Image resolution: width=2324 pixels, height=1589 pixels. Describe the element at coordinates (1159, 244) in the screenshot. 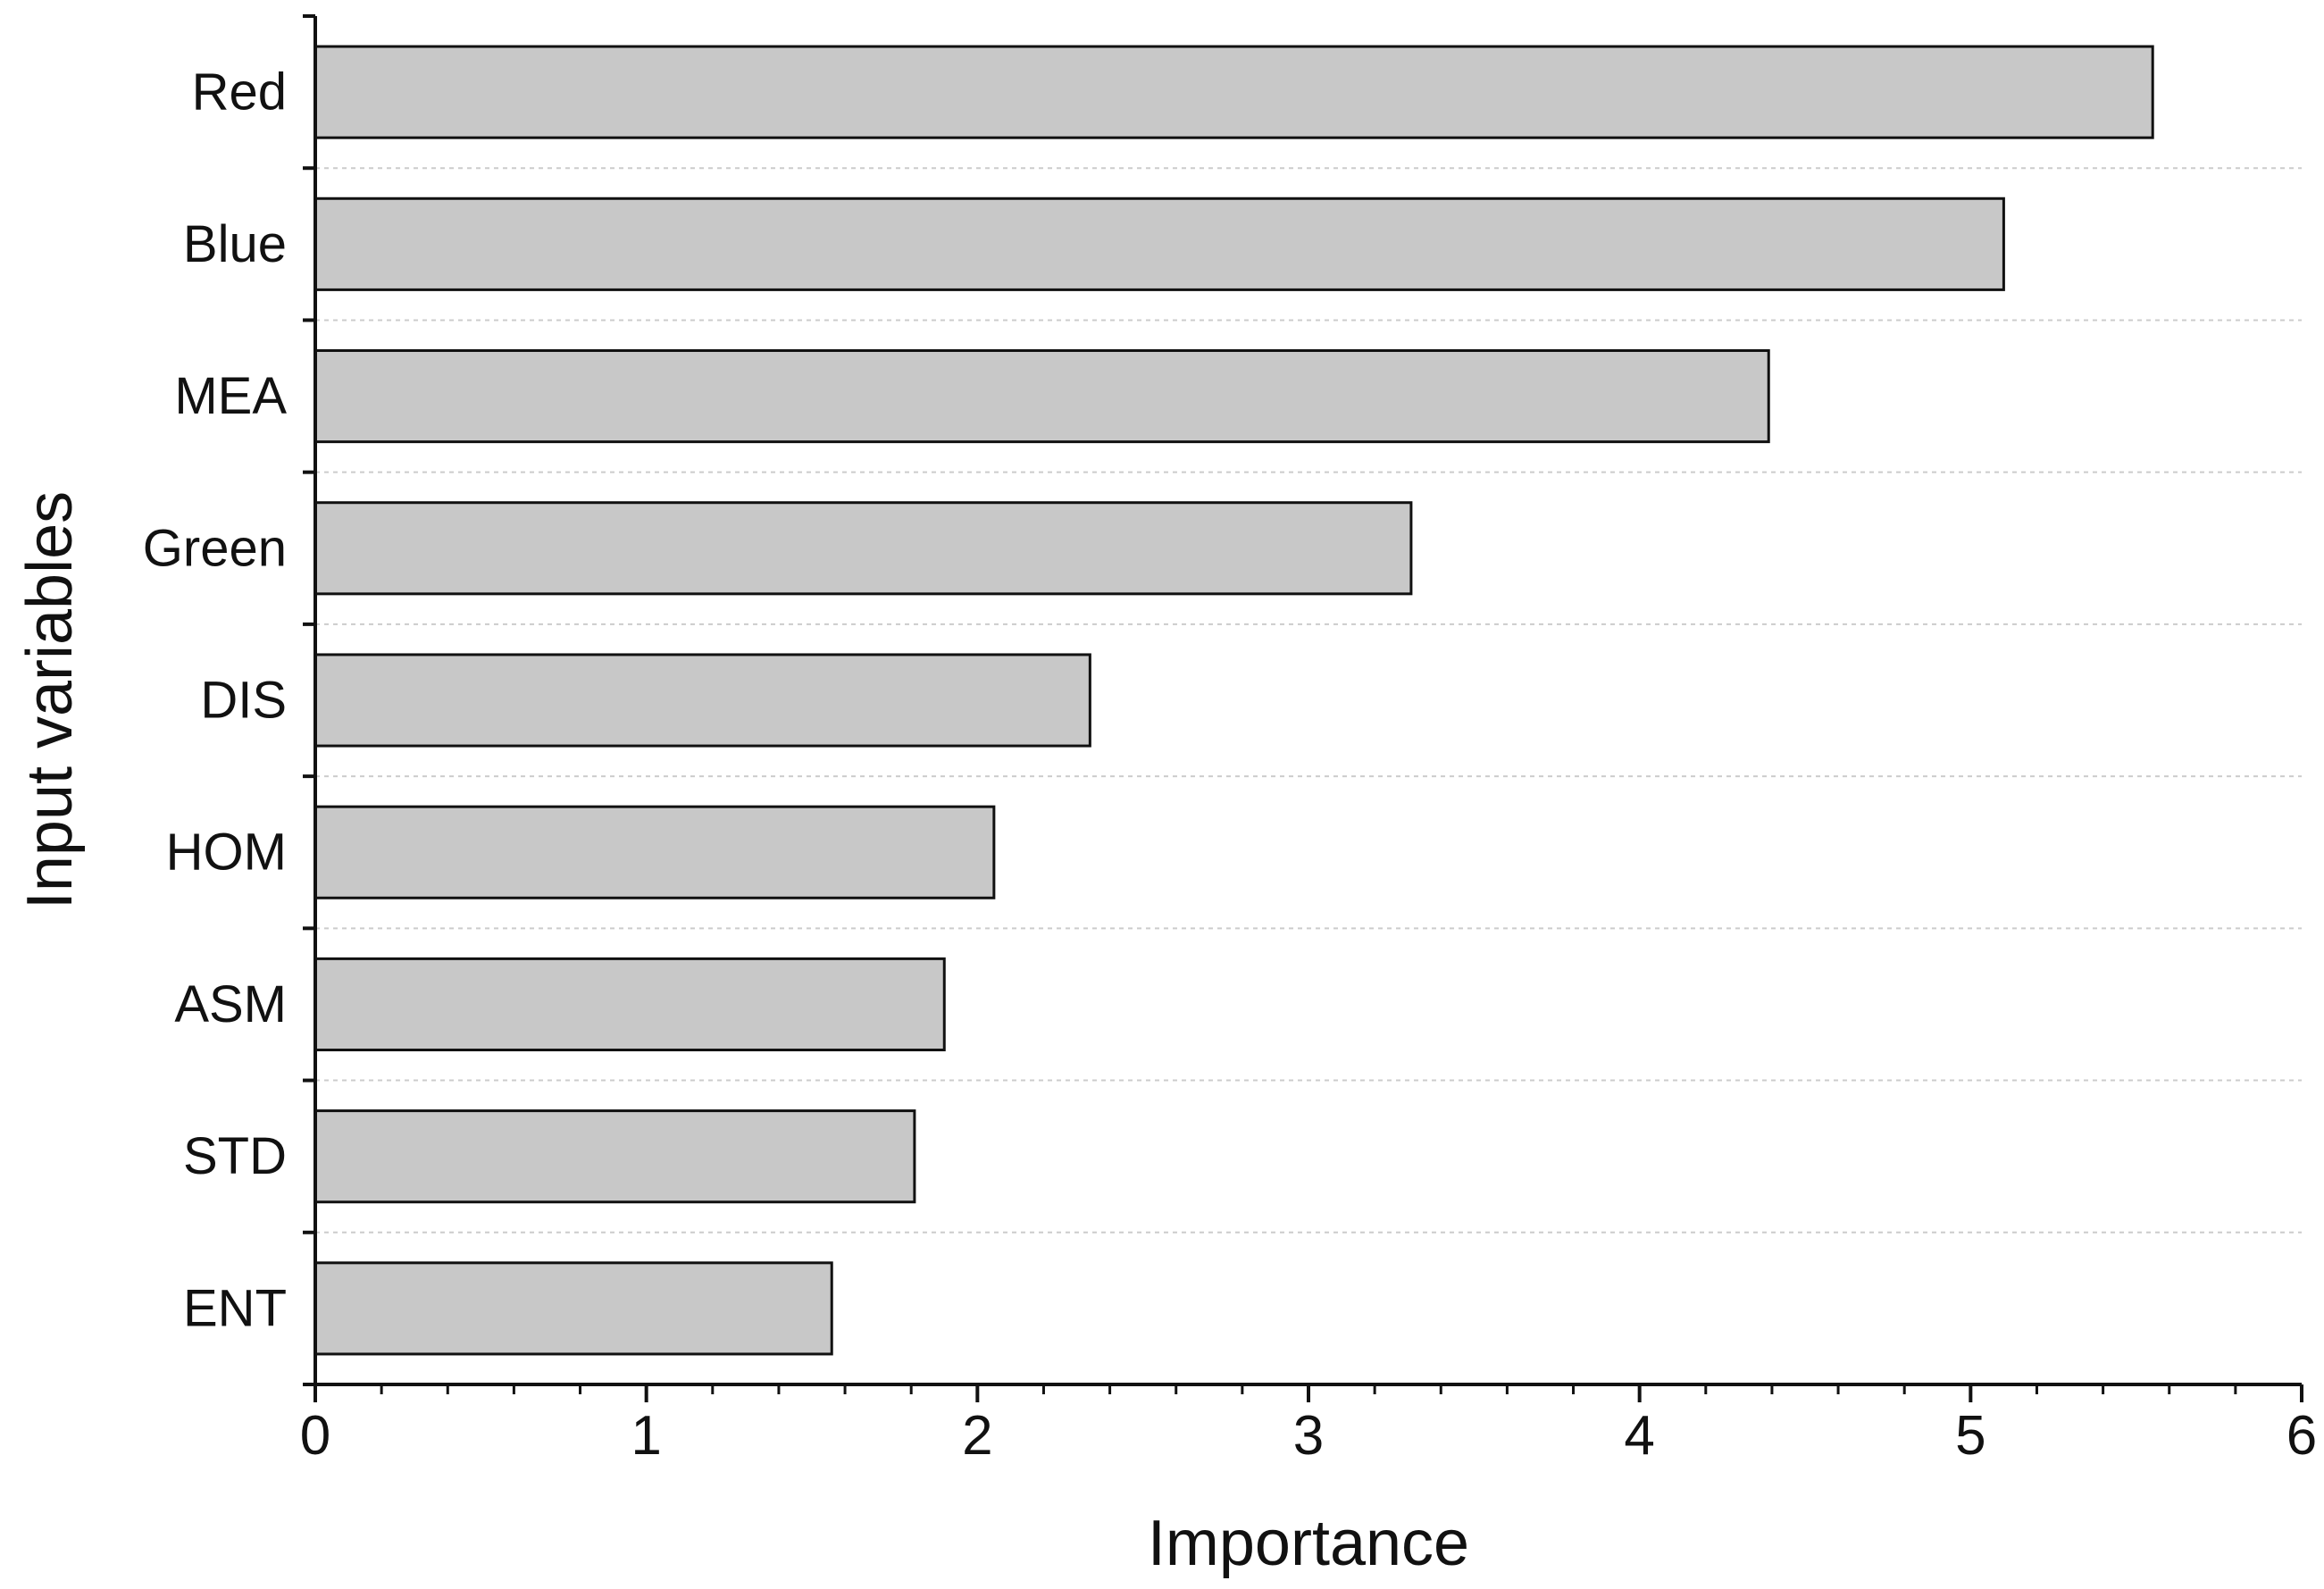

I see `bar-blue` at that location.